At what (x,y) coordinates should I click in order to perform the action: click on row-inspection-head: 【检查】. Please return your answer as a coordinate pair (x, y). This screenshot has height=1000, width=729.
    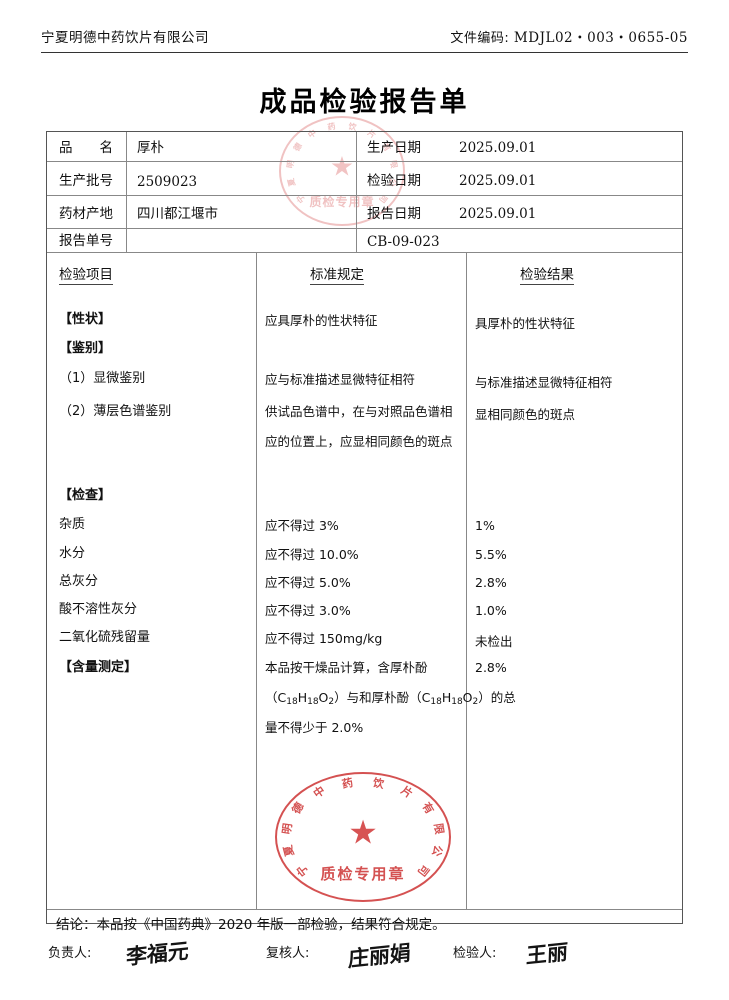
    Looking at the image, I should click on (85, 495).